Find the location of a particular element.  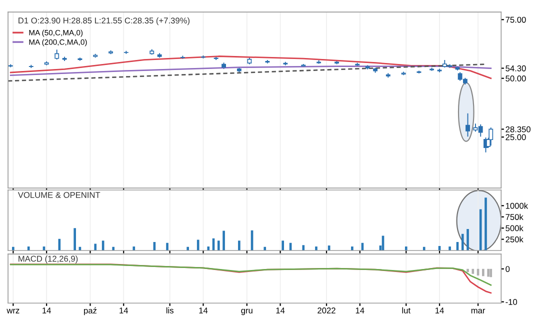

x-tick-label: wrz is located at coordinates (13, 311).